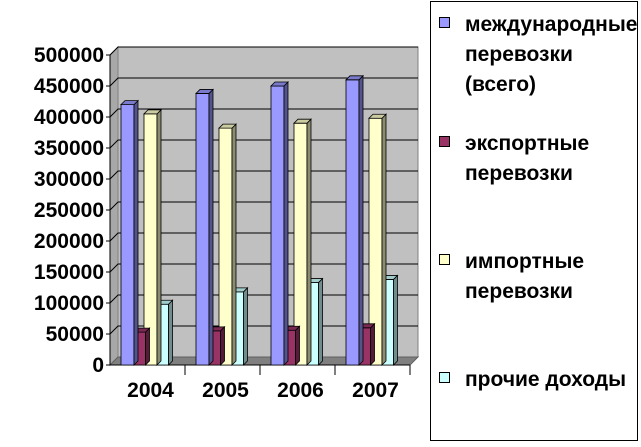 The width and height of the screenshot is (641, 447). What do you see at coordinates (69, 148) in the screenshot?
I see `y-tick-label: 350000` at bounding box center [69, 148].